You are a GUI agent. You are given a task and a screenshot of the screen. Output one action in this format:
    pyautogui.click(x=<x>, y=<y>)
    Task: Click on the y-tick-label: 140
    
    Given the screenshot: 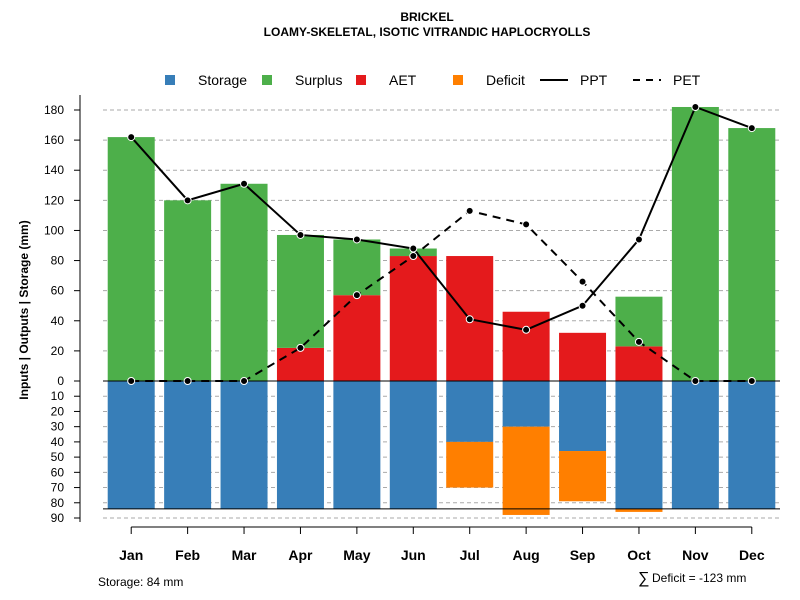 What is the action you would take?
    pyautogui.click(x=54, y=170)
    